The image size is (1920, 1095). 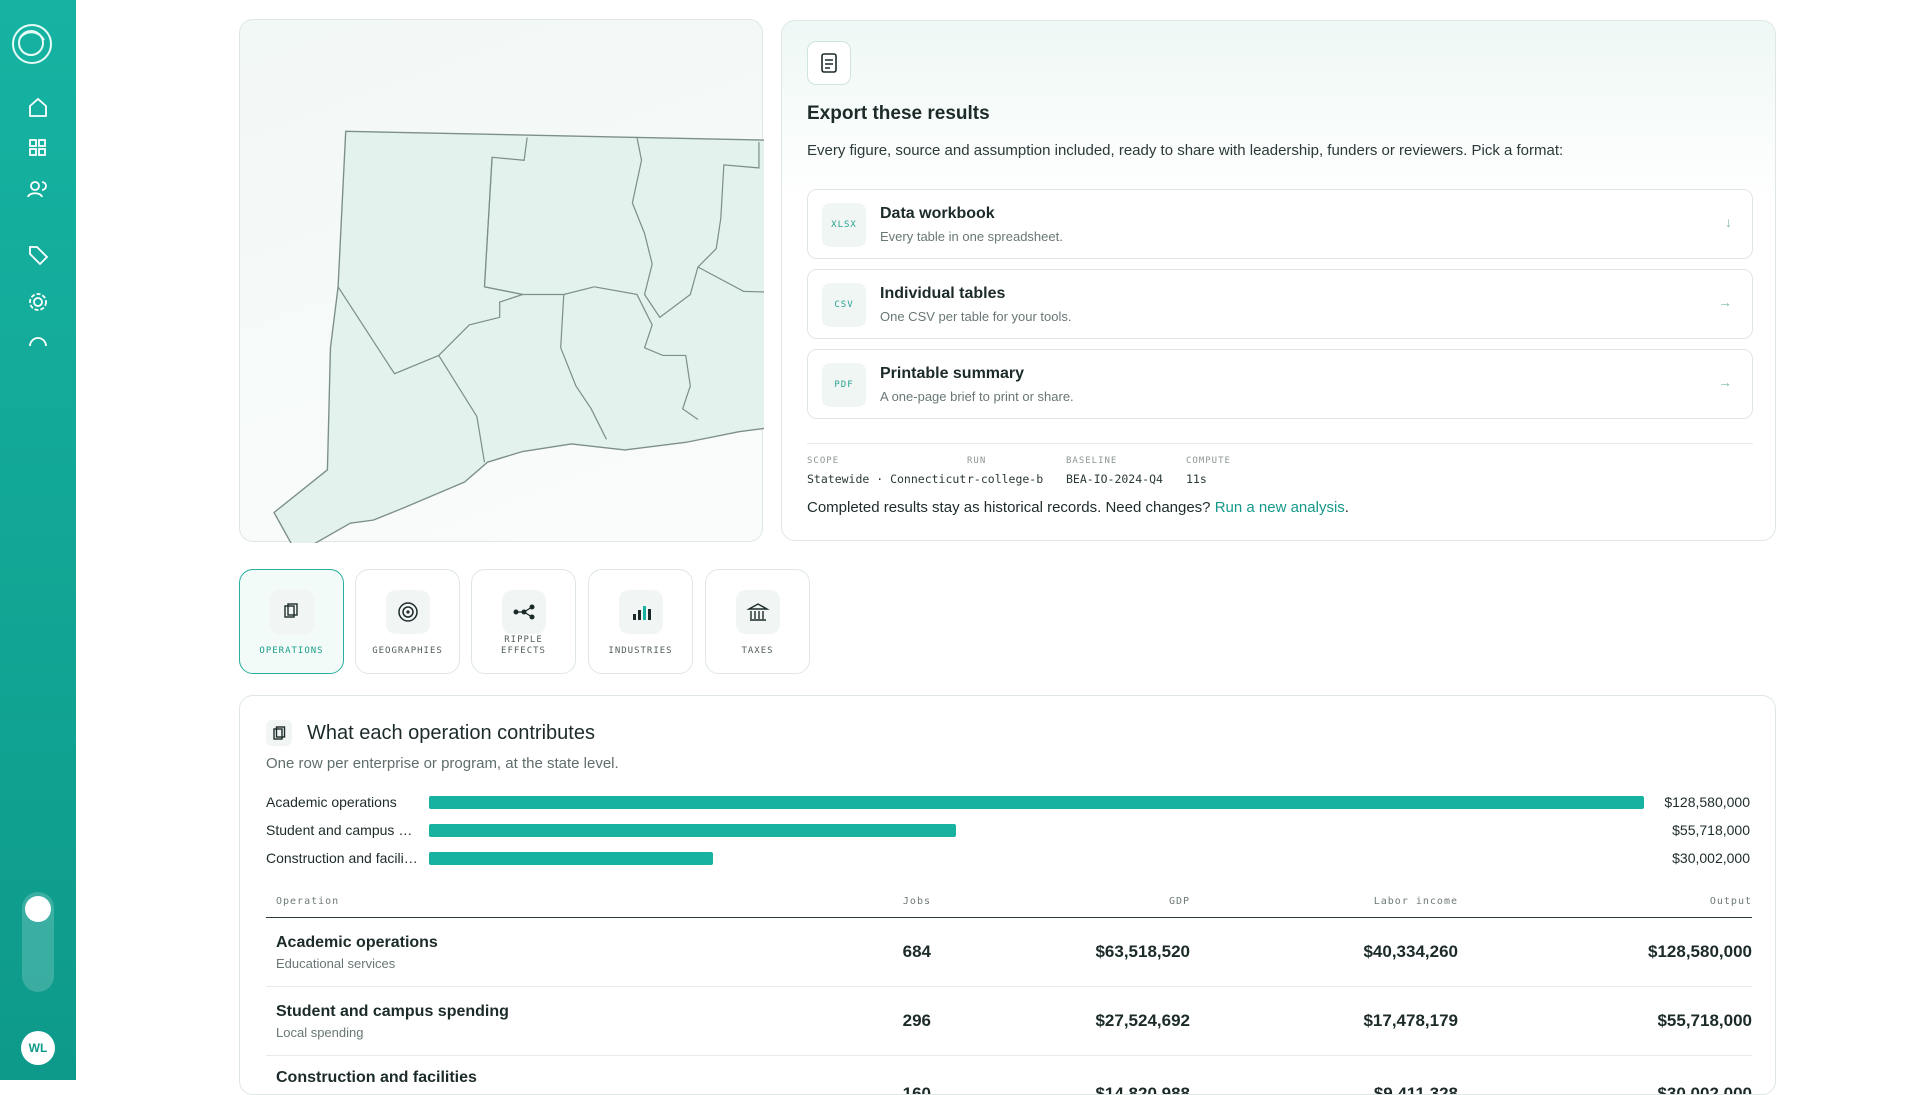 What do you see at coordinates (38, 540) in the screenshot?
I see `sidebar: WL` at bounding box center [38, 540].